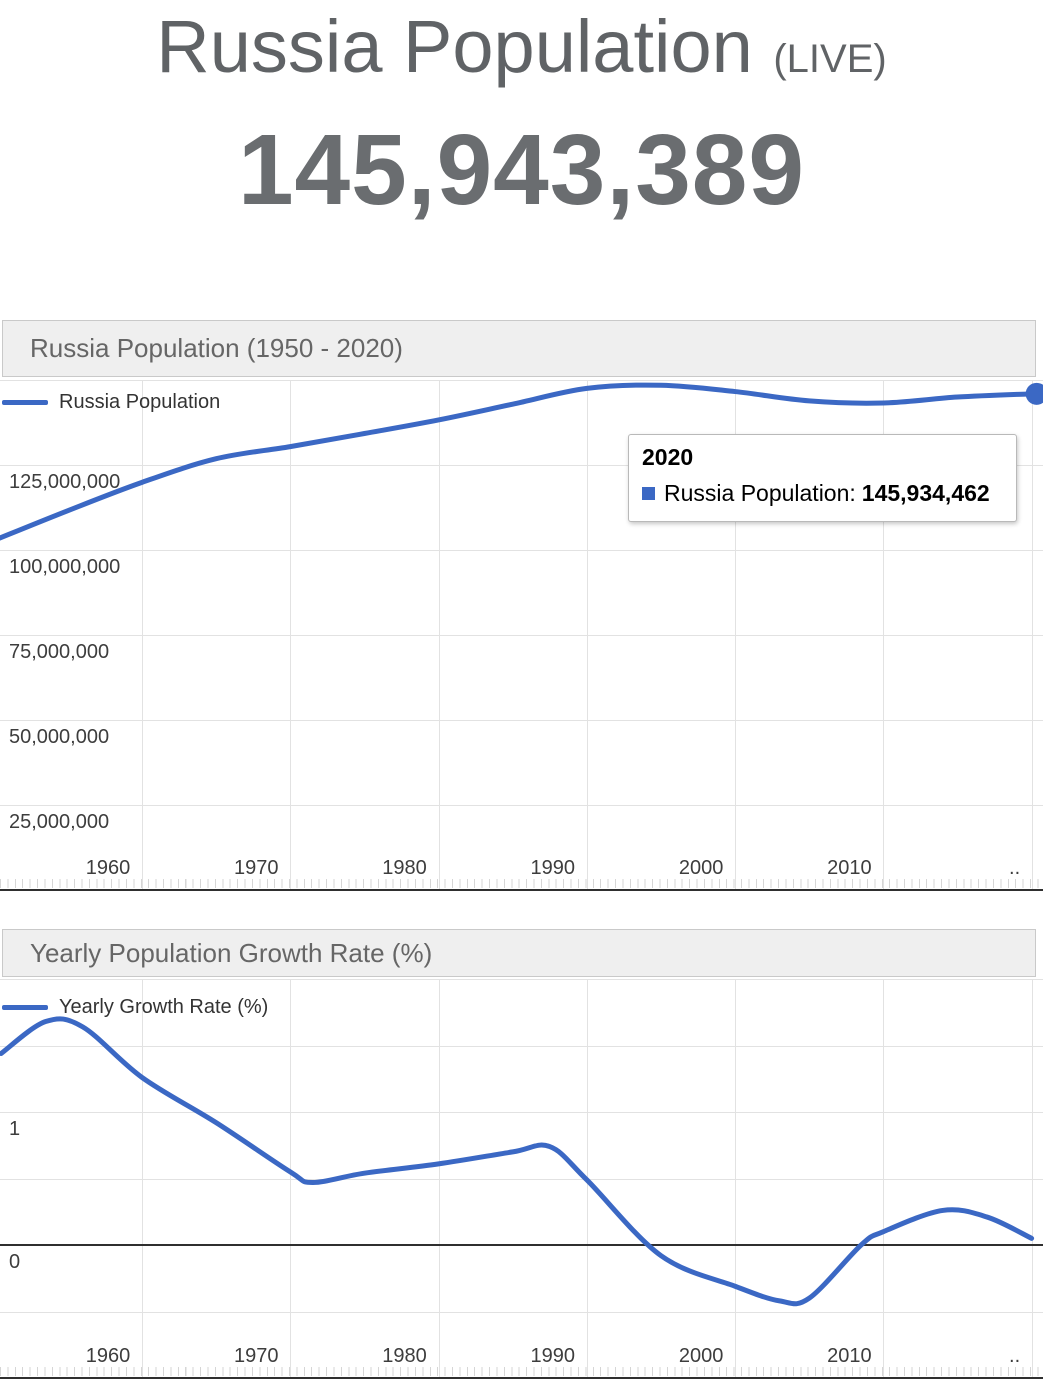 This screenshot has width=1043, height=1381. What do you see at coordinates (59, 652) in the screenshot?
I see `y-axis-label: 75,000,000` at bounding box center [59, 652].